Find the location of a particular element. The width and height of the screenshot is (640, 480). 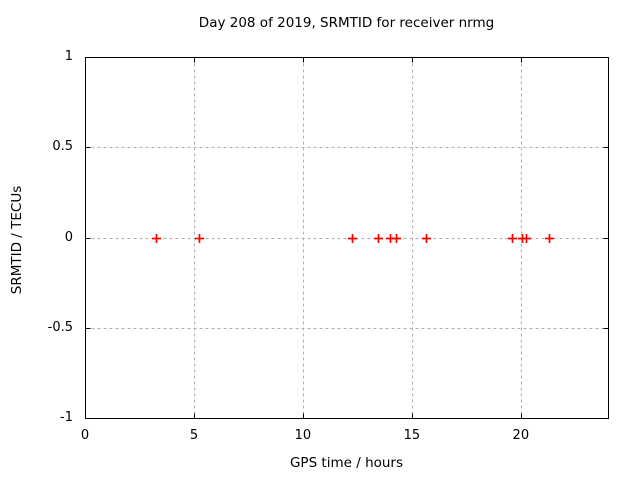

x-tick-label: 10 is located at coordinates (303, 435).